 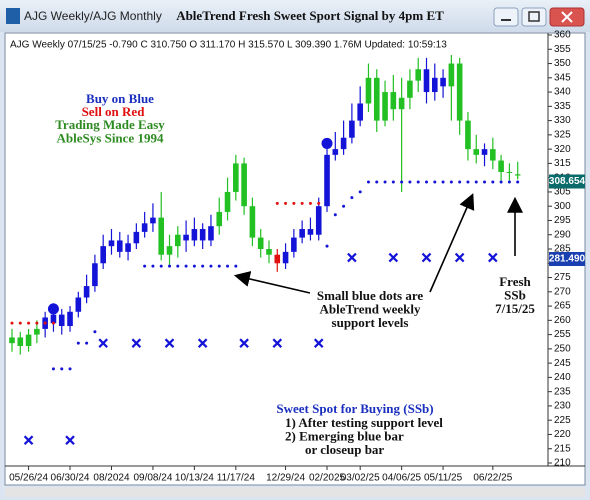 What do you see at coordinates (562, 163) in the screenshot?
I see `y-tick-label: 315` at bounding box center [562, 163].